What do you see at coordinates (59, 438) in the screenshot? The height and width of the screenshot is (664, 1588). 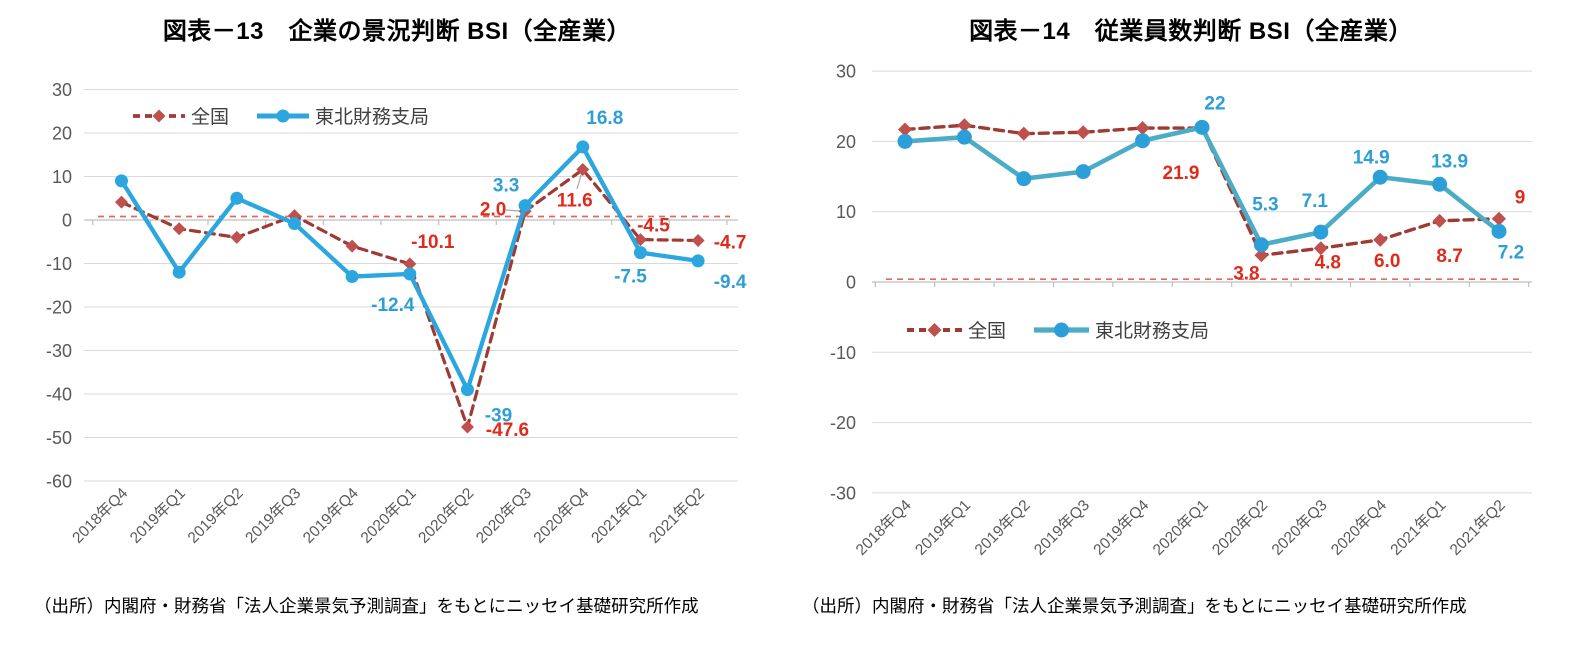 I see `y-tick-label: -50` at bounding box center [59, 438].